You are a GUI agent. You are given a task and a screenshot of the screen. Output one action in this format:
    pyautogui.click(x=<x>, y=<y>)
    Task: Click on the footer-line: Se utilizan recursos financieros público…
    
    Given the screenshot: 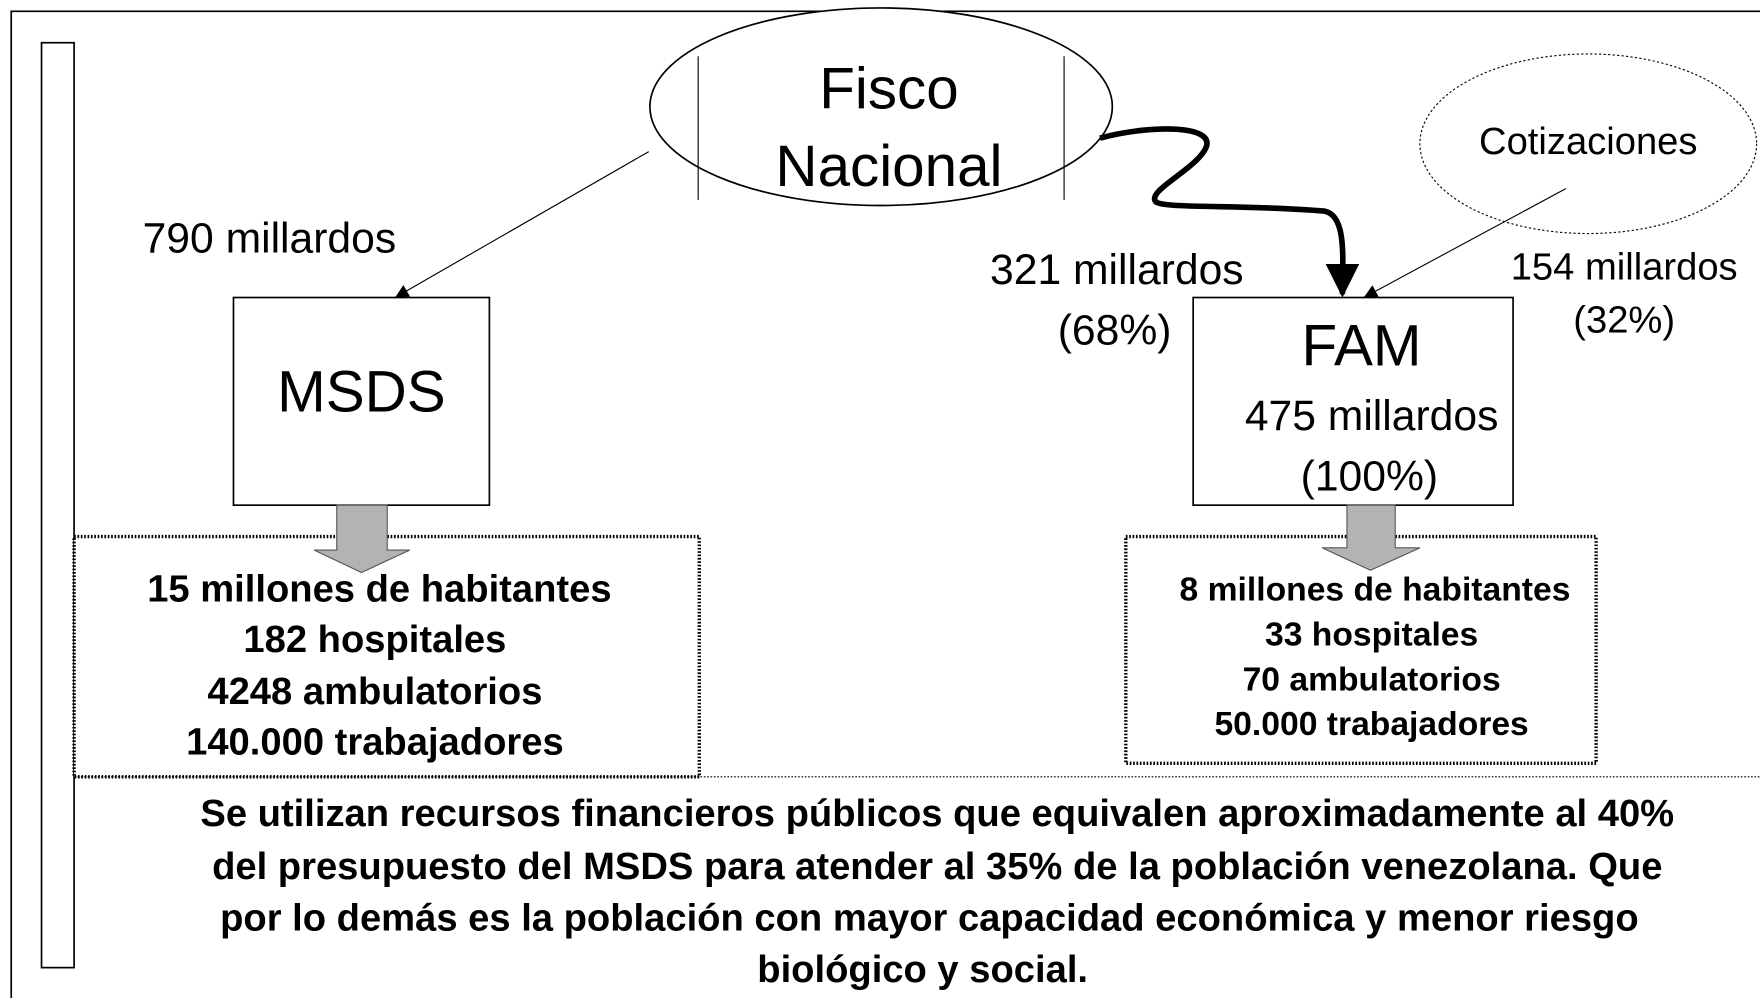 What is the action you would take?
    pyautogui.click(x=937, y=813)
    